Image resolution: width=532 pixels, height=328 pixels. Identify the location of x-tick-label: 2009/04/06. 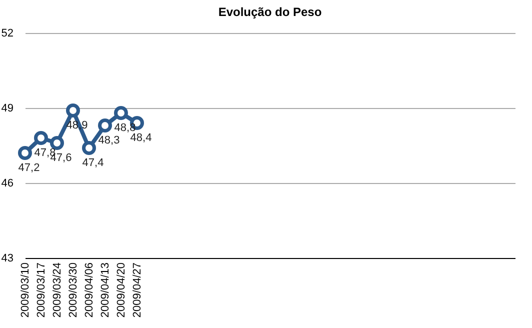
(90, 290).